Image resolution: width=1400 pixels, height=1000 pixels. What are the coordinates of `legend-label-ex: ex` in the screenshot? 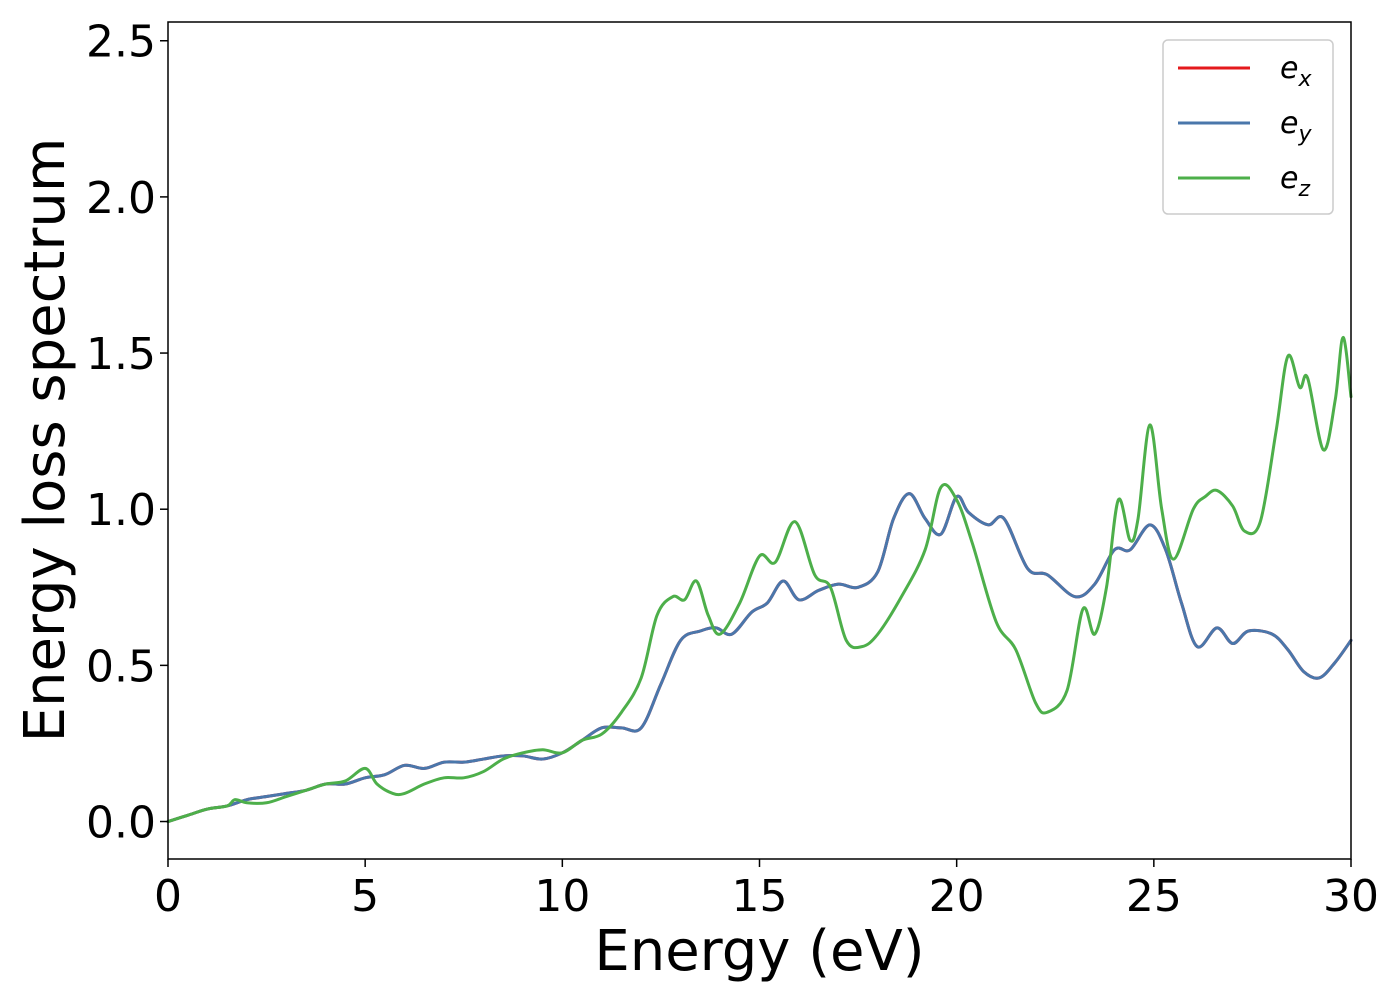 It's located at (1296, 71).